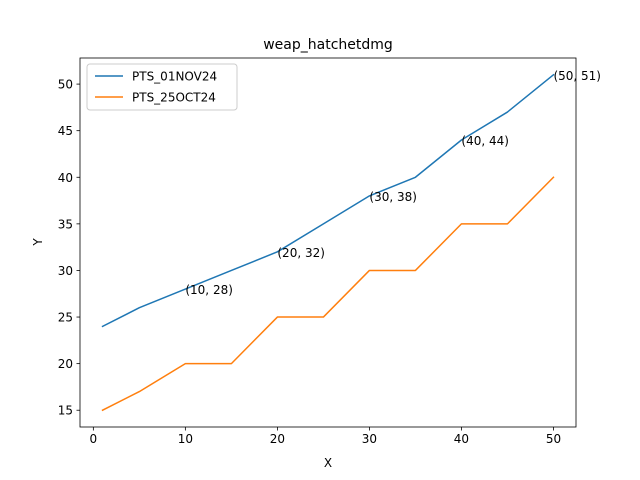 Image resolution: width=640 pixels, height=480 pixels. What do you see at coordinates (174, 98) in the screenshot?
I see `legend-label: PTS_25OCT24` at bounding box center [174, 98].